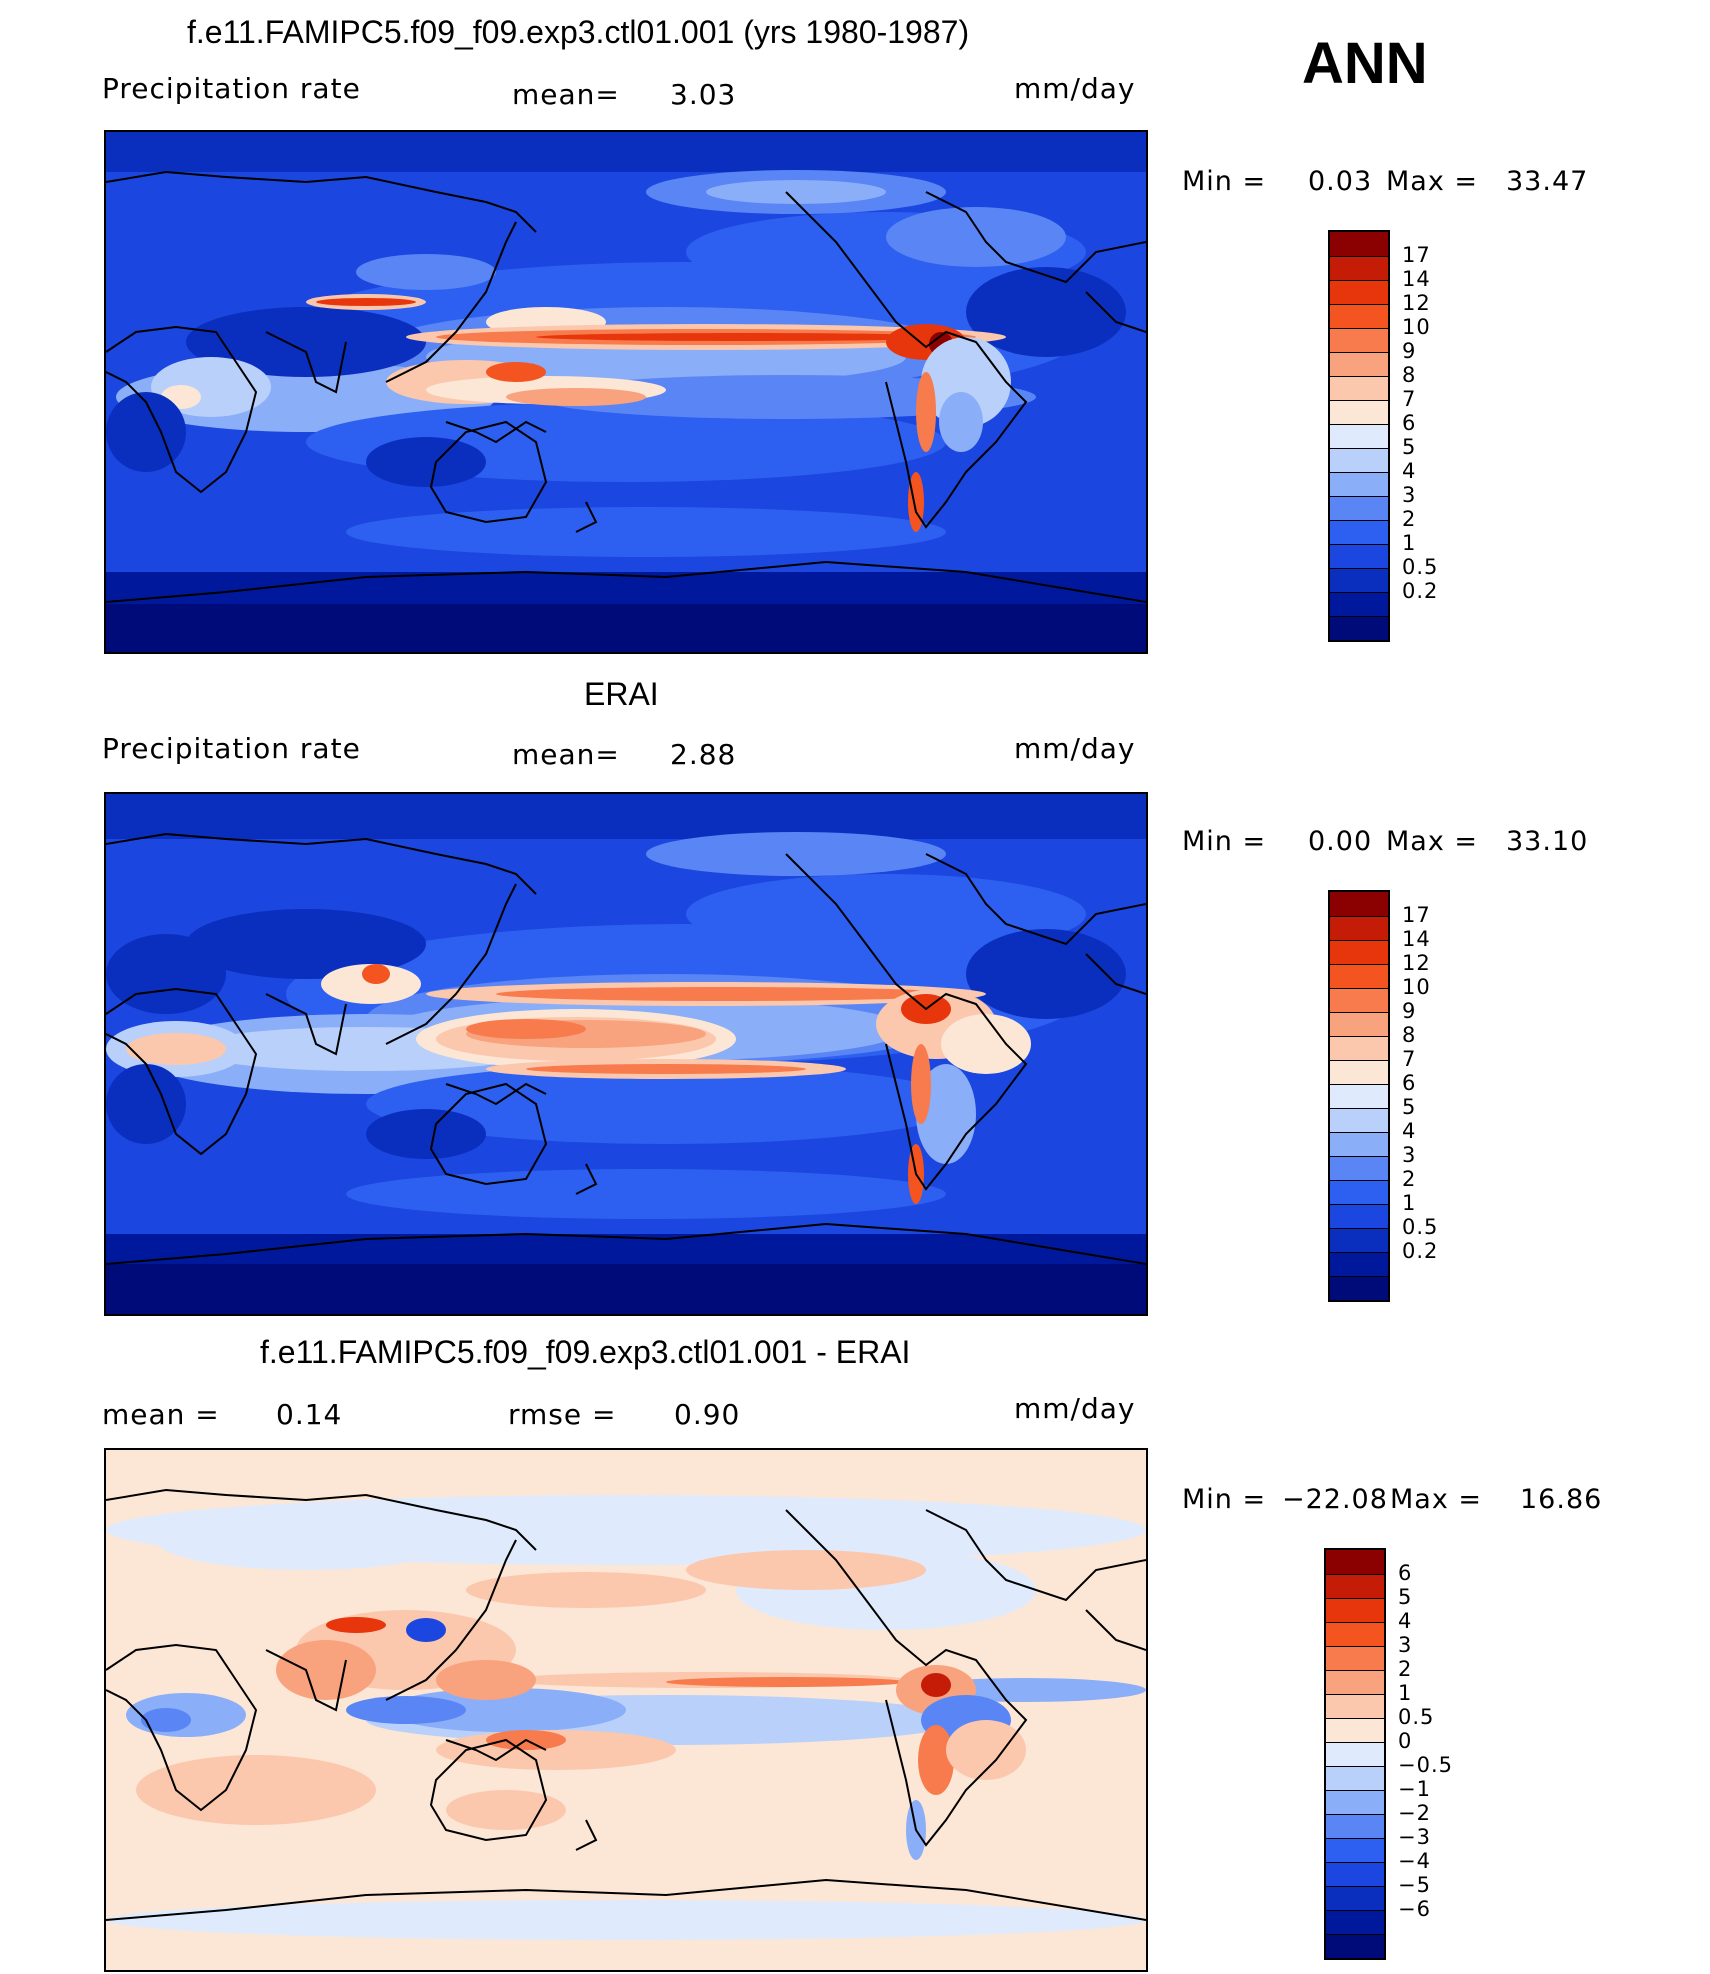  I want to click on panel-3-mean-value: 0.14, so click(309, 1414).